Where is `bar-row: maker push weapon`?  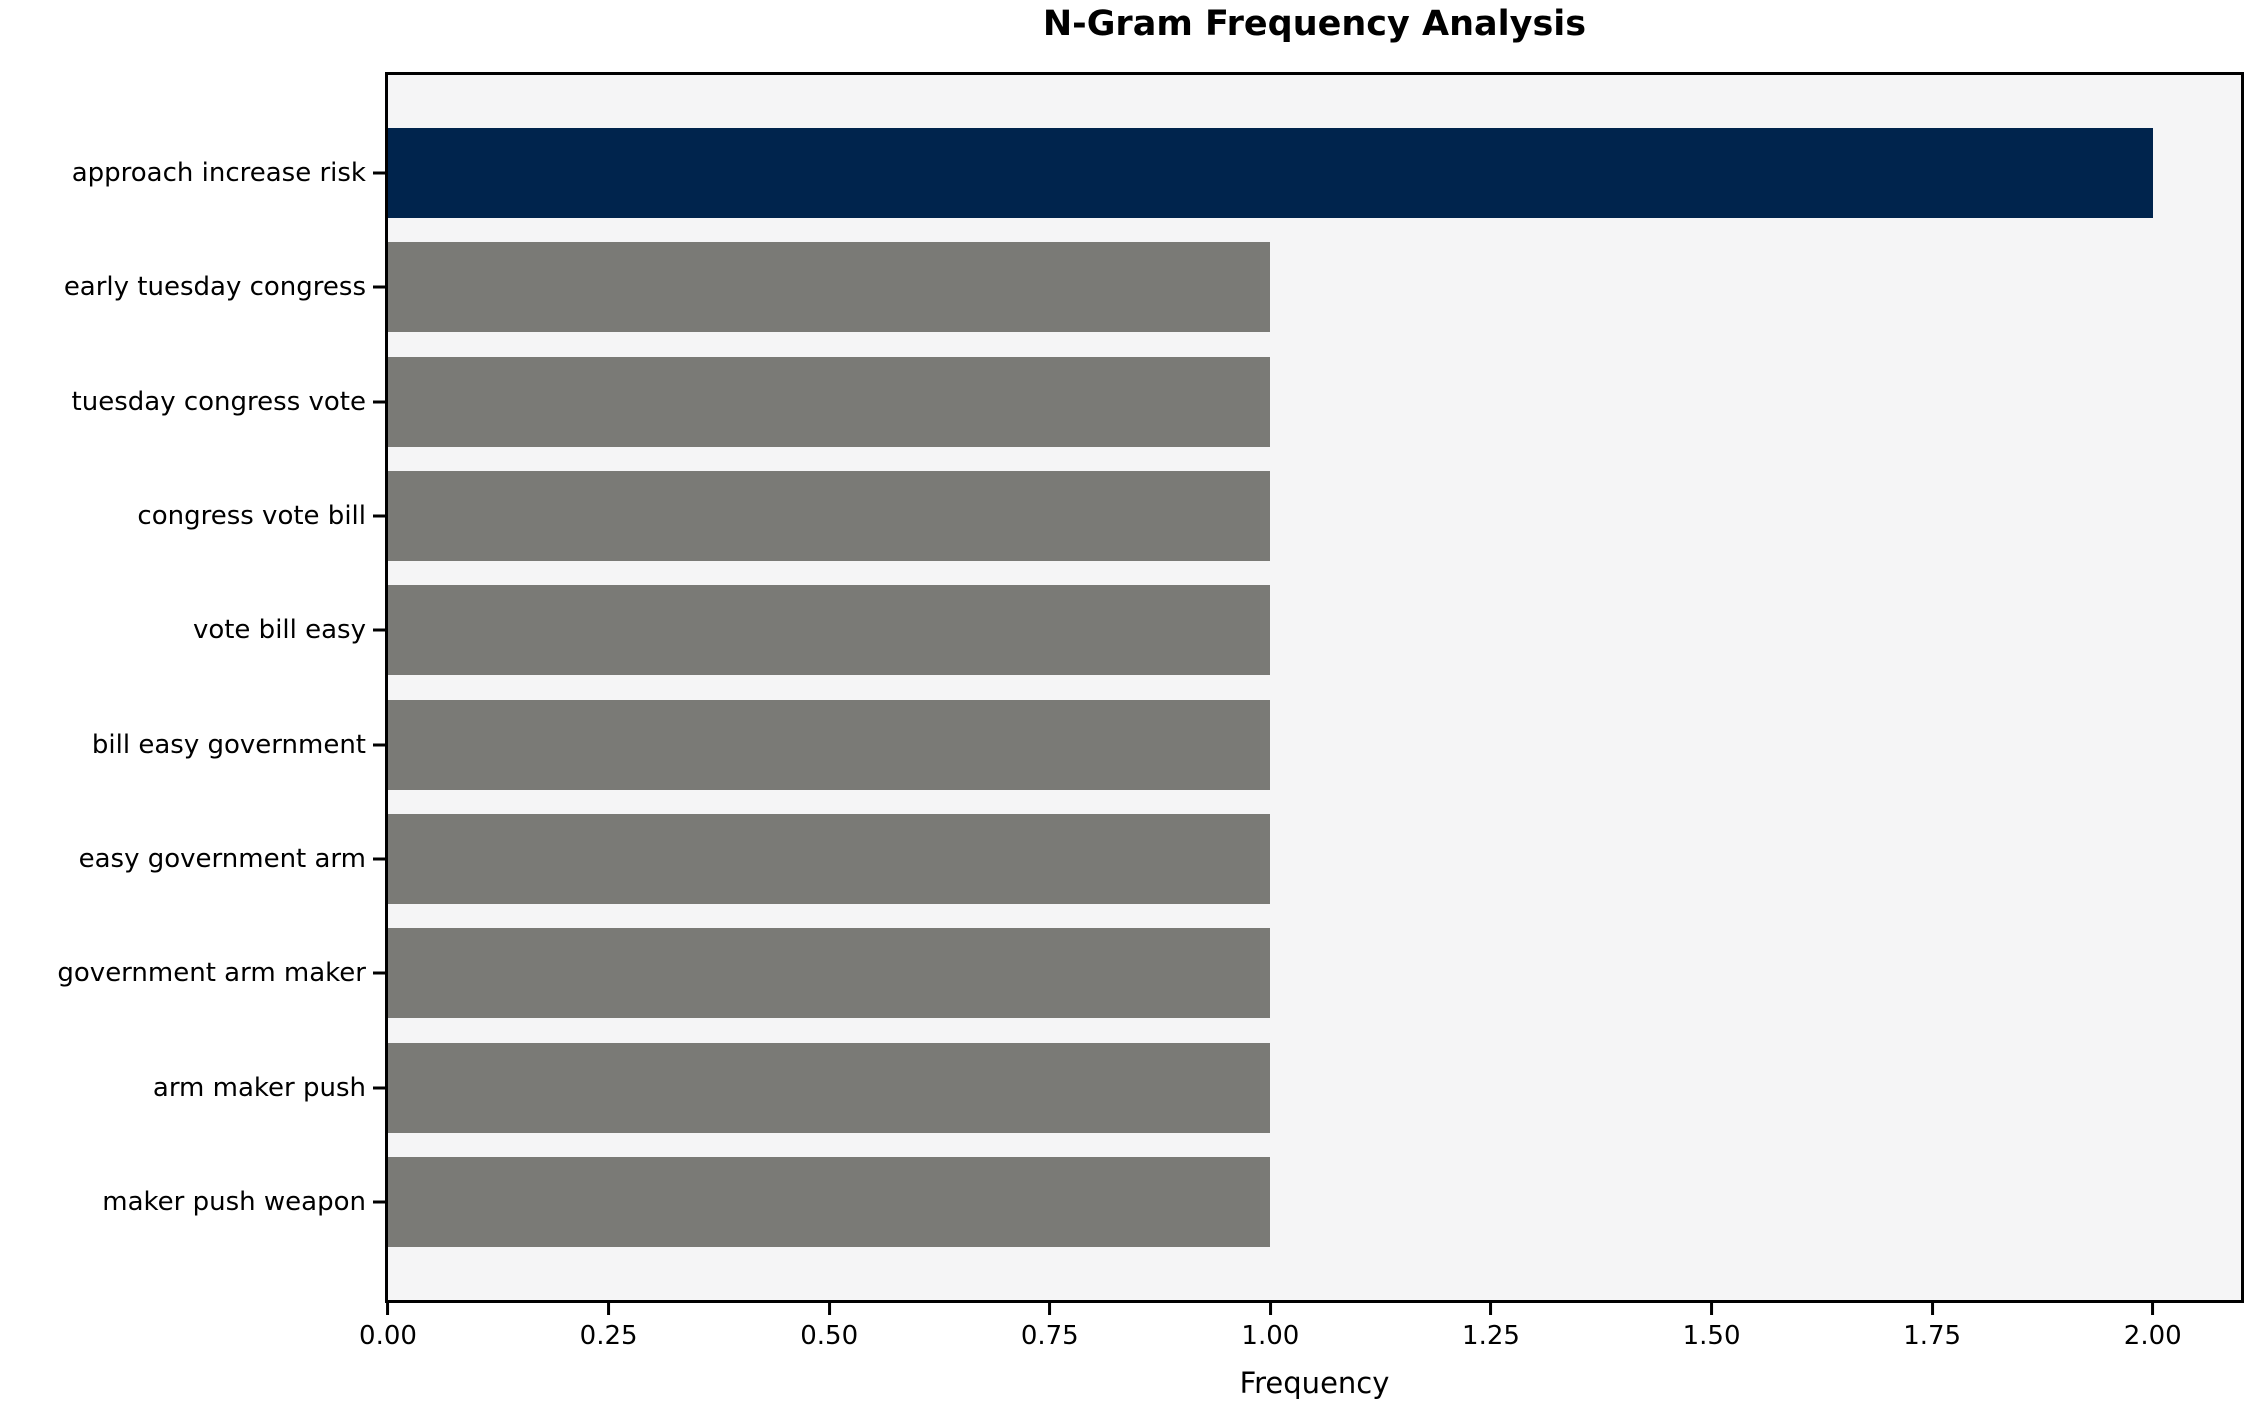
bar-row: maker push weapon is located at coordinates (1171, 1201).